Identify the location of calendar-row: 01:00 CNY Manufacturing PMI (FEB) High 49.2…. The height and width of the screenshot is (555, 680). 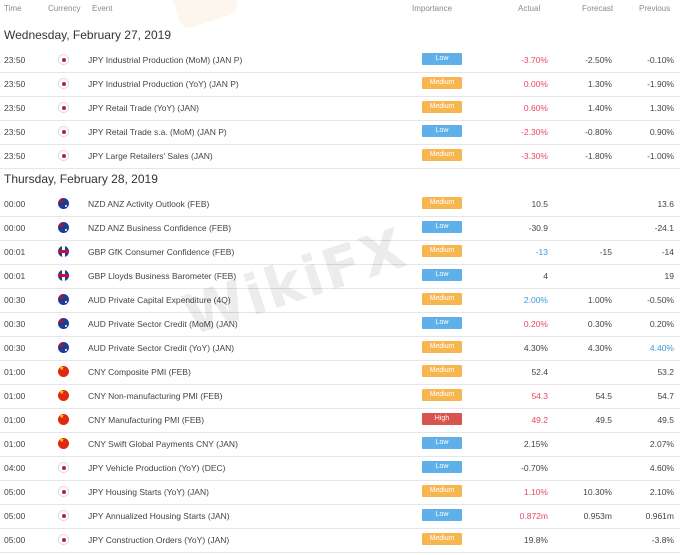
(340, 420).